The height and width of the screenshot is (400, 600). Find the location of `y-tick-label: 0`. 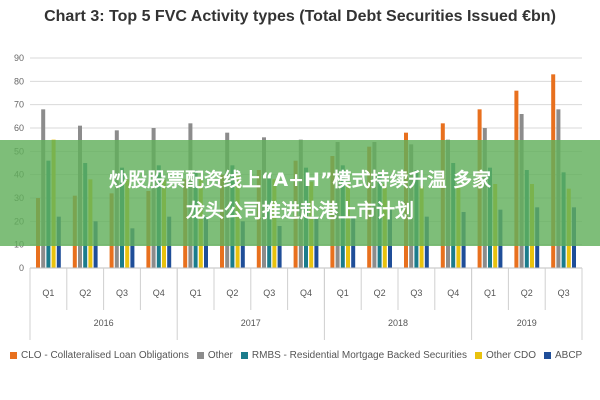

y-tick-label: 0 is located at coordinates (21, 268).